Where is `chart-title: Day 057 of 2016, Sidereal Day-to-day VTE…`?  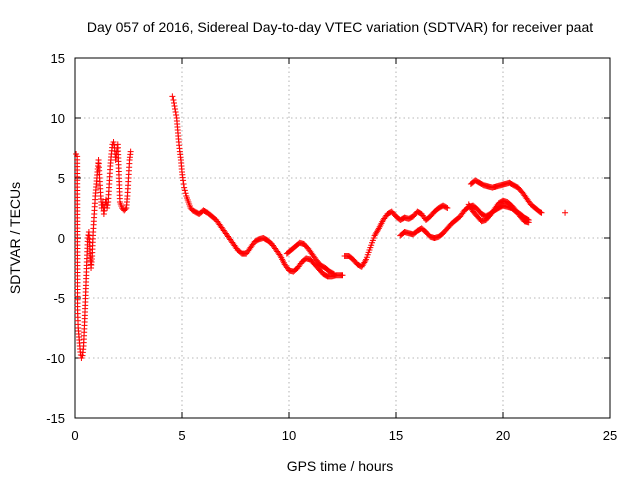 chart-title: Day 057 of 2016, Sidereal Day-to-day VTE… is located at coordinates (340, 27).